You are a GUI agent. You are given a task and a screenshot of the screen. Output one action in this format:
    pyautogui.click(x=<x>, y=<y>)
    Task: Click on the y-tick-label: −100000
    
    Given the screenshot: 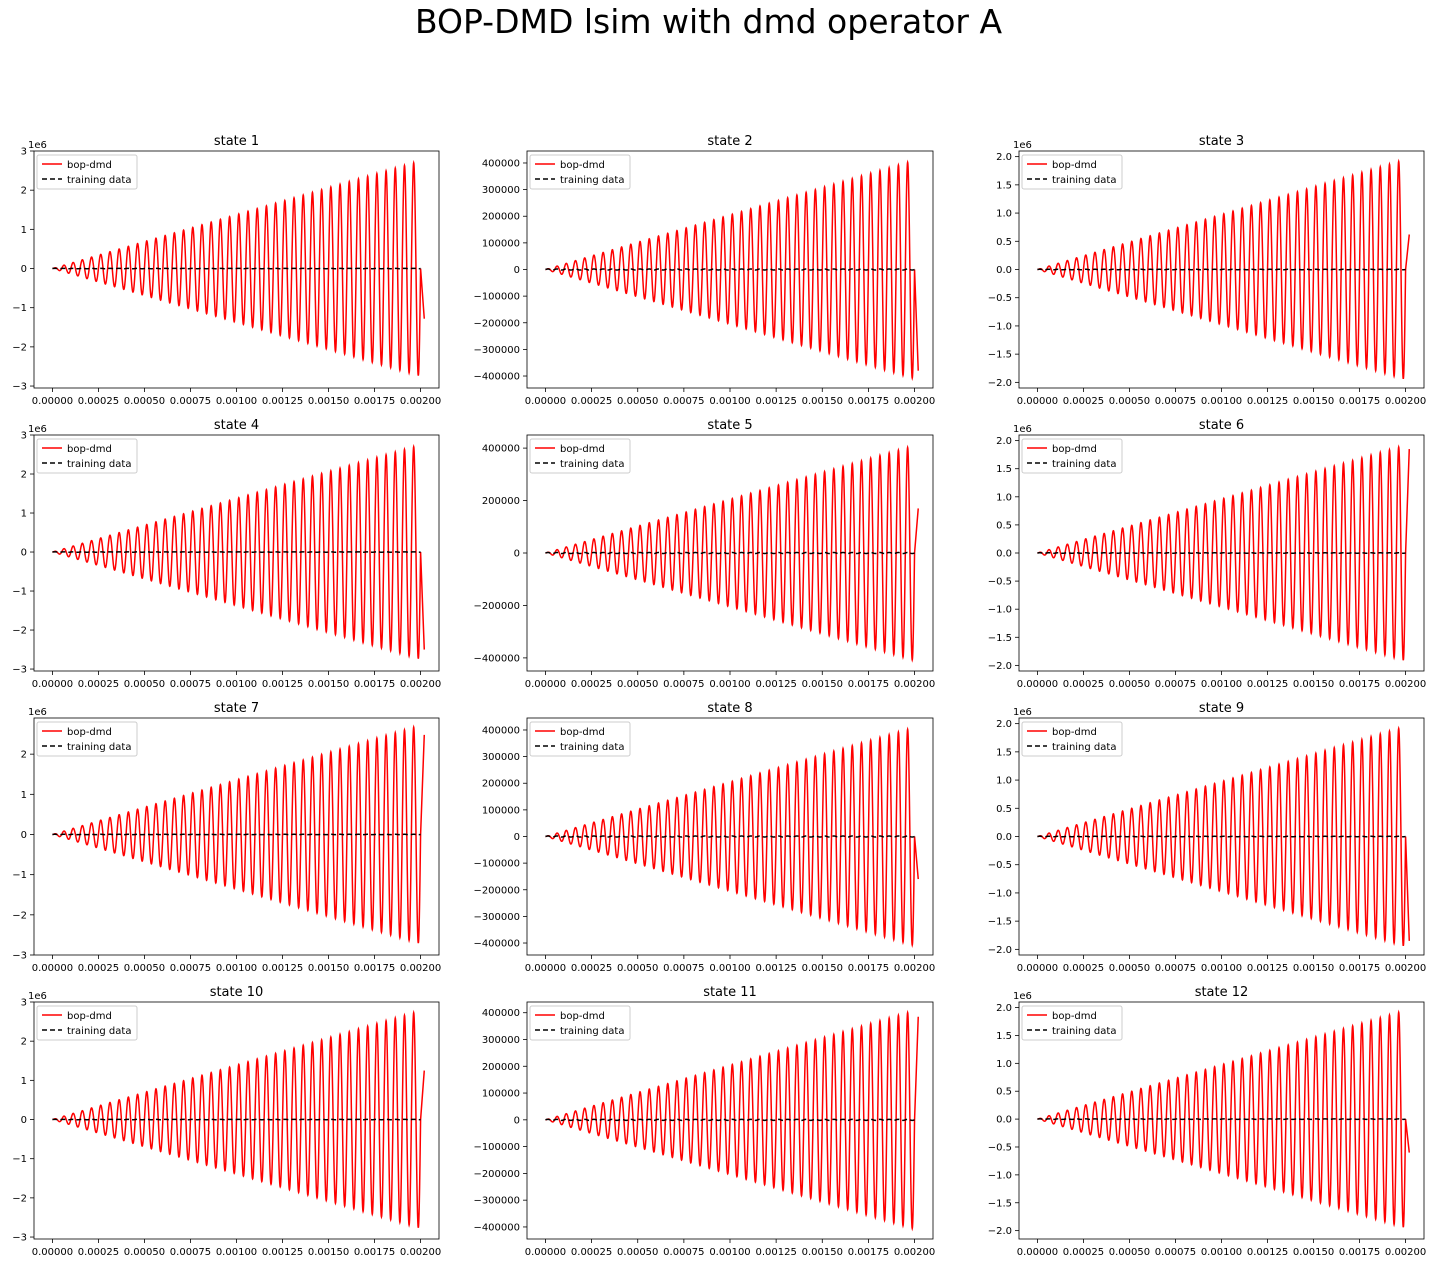 What is the action you would take?
    pyautogui.click(x=496, y=297)
    